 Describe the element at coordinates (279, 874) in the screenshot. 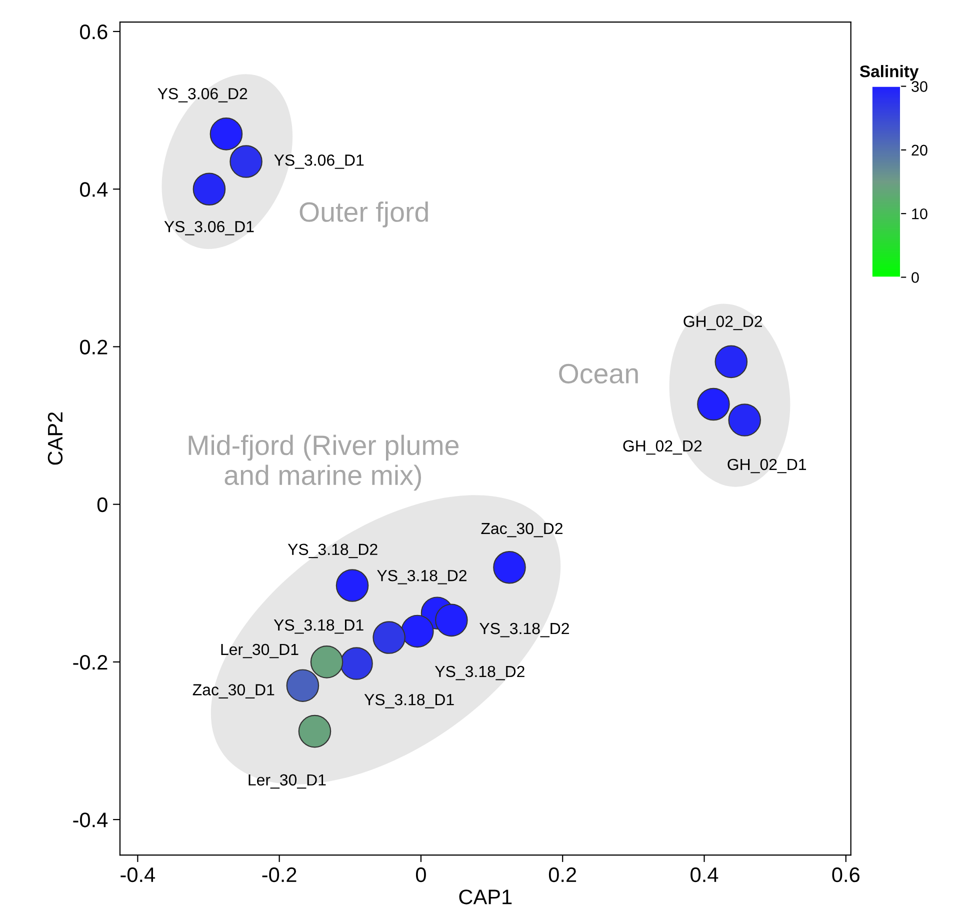

I see `x-tick-label: -0.2` at that location.